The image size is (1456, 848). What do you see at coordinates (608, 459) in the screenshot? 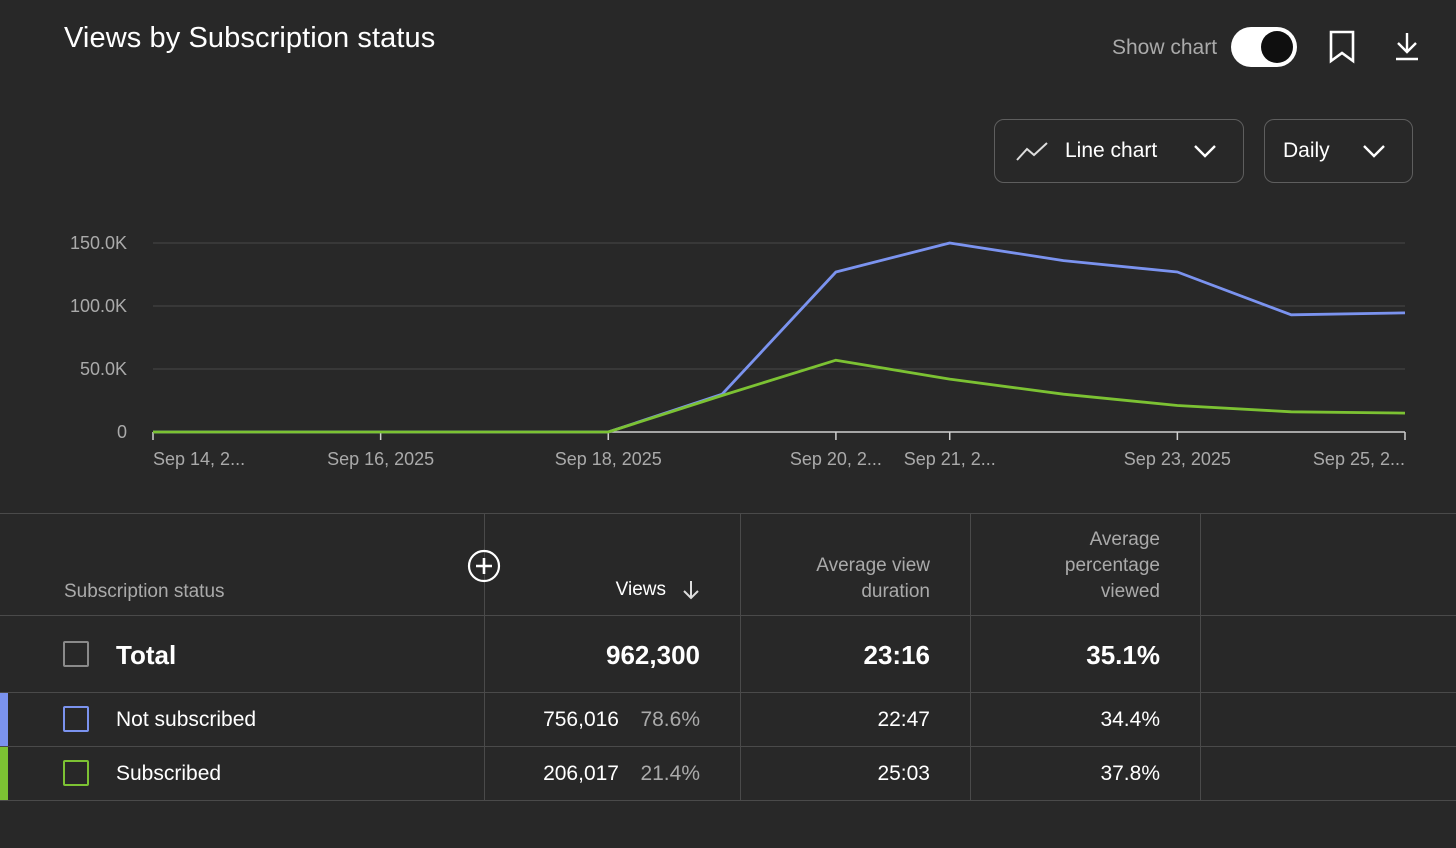
I see `x-tick-label: Sep 18, 2025` at bounding box center [608, 459].